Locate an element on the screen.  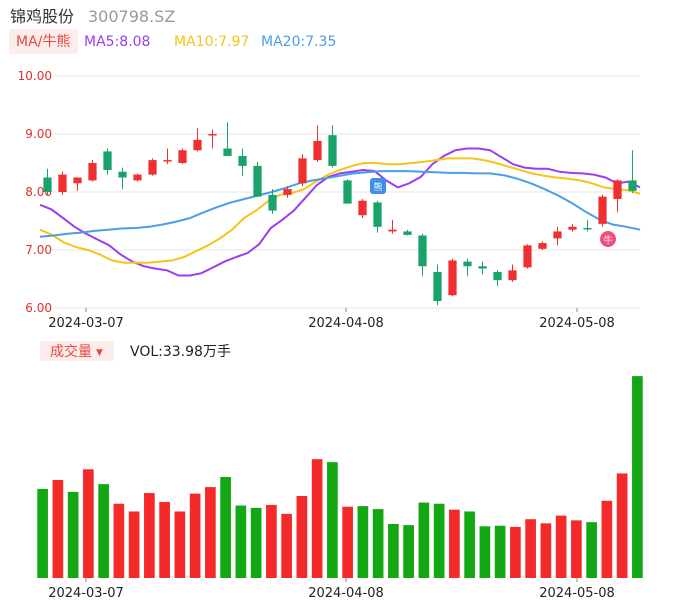
bull-marker: 牛 is located at coordinates (608, 239).